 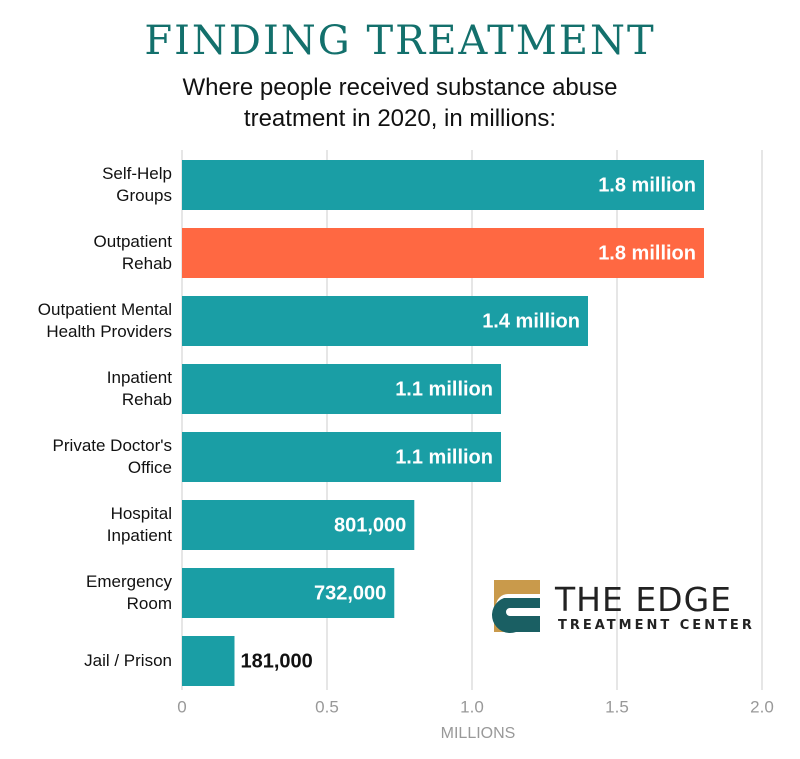 What do you see at coordinates (400, 41) in the screenshot?
I see `chart-title: FINDING TREATMENT` at bounding box center [400, 41].